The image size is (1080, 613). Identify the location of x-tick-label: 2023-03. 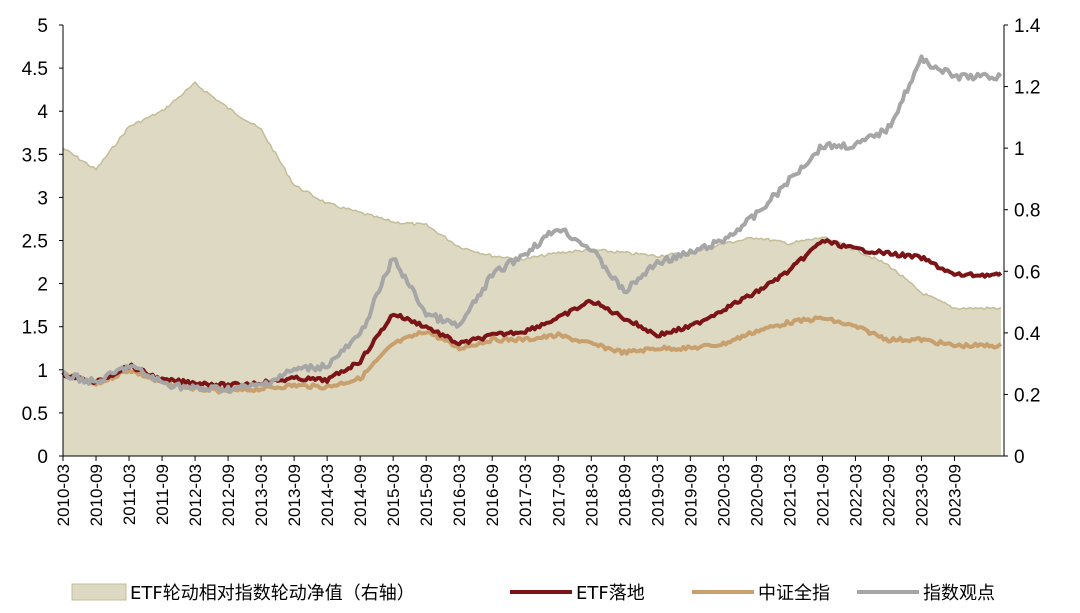
(921, 495).